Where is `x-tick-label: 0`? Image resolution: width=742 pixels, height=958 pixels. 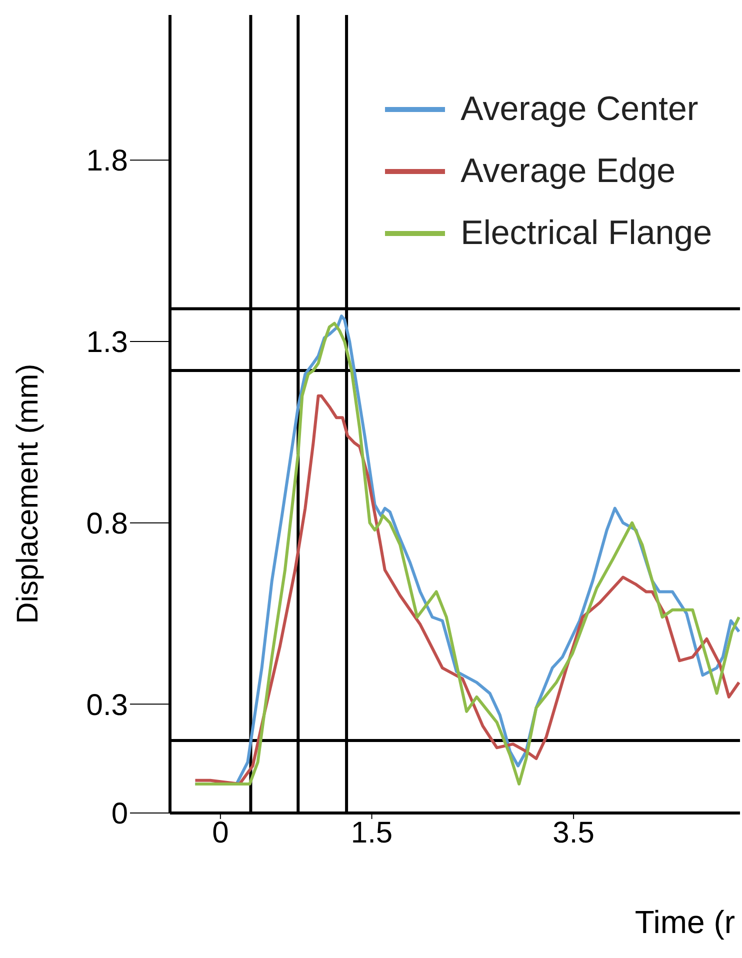
x-tick-label: 0 is located at coordinates (220, 833).